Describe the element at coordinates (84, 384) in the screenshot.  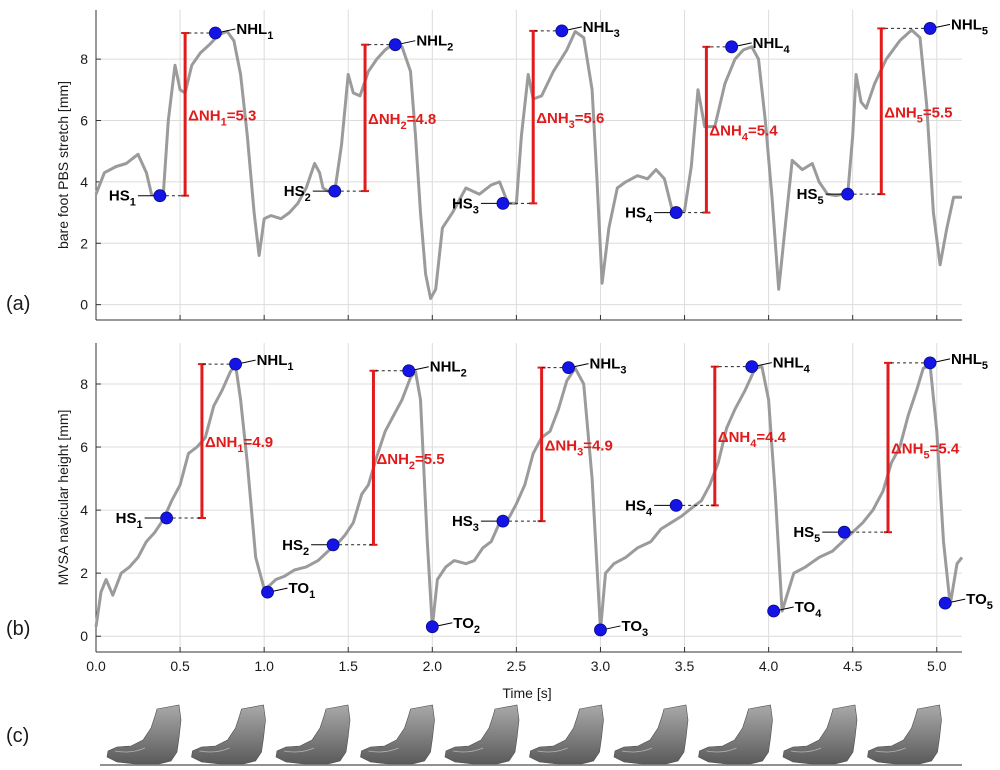
I see `y-tick-label: 8` at that location.